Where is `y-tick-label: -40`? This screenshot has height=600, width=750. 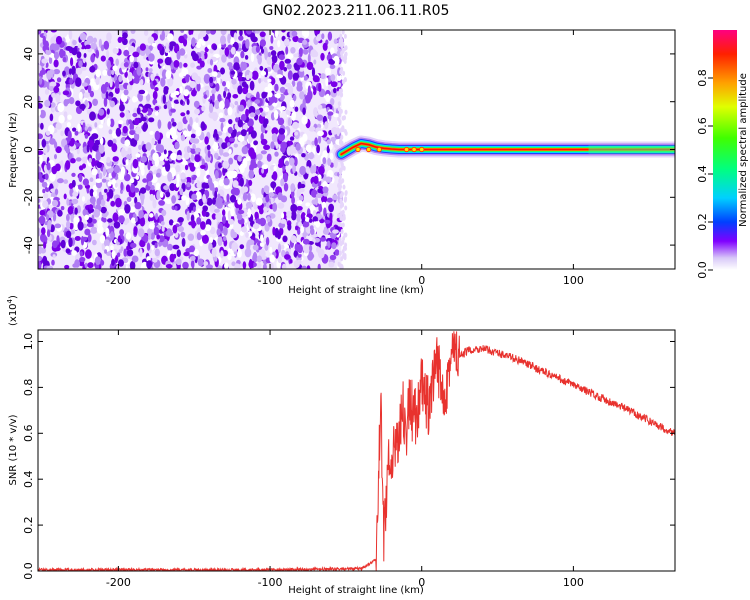
y-tick-label: -40 is located at coordinates (28, 245).